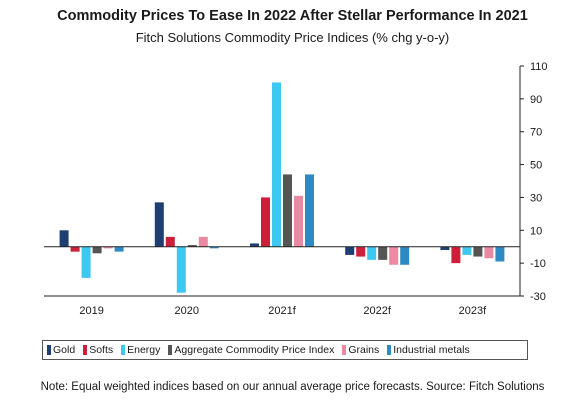  I want to click on bar-energy-2023f, so click(467, 250).